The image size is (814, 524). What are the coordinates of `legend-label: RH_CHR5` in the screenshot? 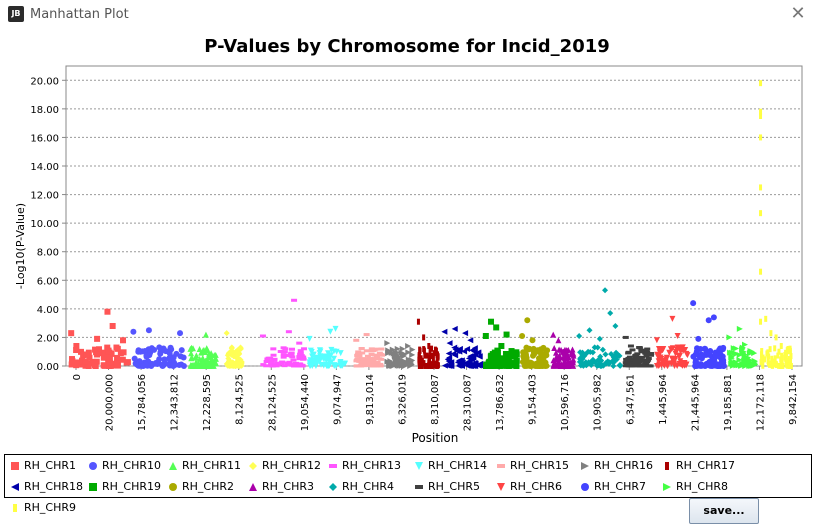 It's located at (454, 486).